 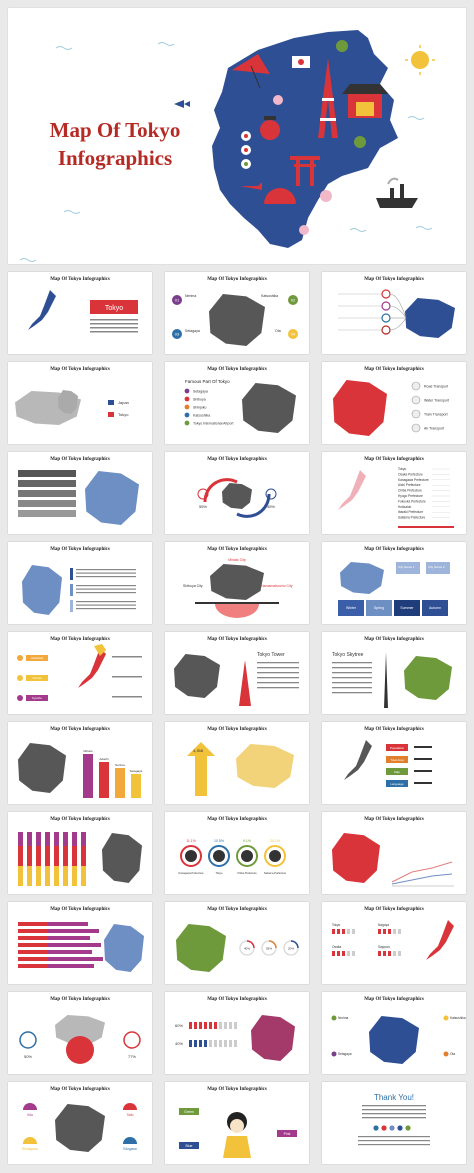 What do you see at coordinates (394, 673) in the screenshot?
I see `slide-thumbnail: Tokyo Skytree Map Of Tokyo Infographics` at bounding box center [394, 673].